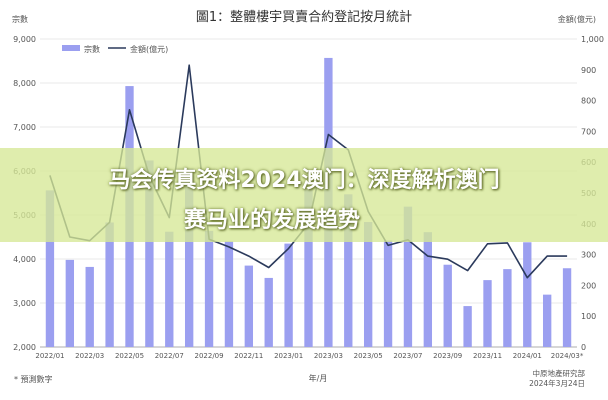 Image resolution: width=608 pixels, height=400 pixels. What do you see at coordinates (588, 255) in the screenshot?
I see `right-tick-label: 300` at bounding box center [588, 255].